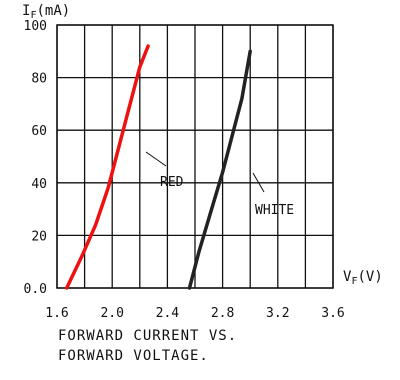  What do you see at coordinates (172, 182) in the screenshot?
I see `series-label-red: RED` at bounding box center [172, 182].